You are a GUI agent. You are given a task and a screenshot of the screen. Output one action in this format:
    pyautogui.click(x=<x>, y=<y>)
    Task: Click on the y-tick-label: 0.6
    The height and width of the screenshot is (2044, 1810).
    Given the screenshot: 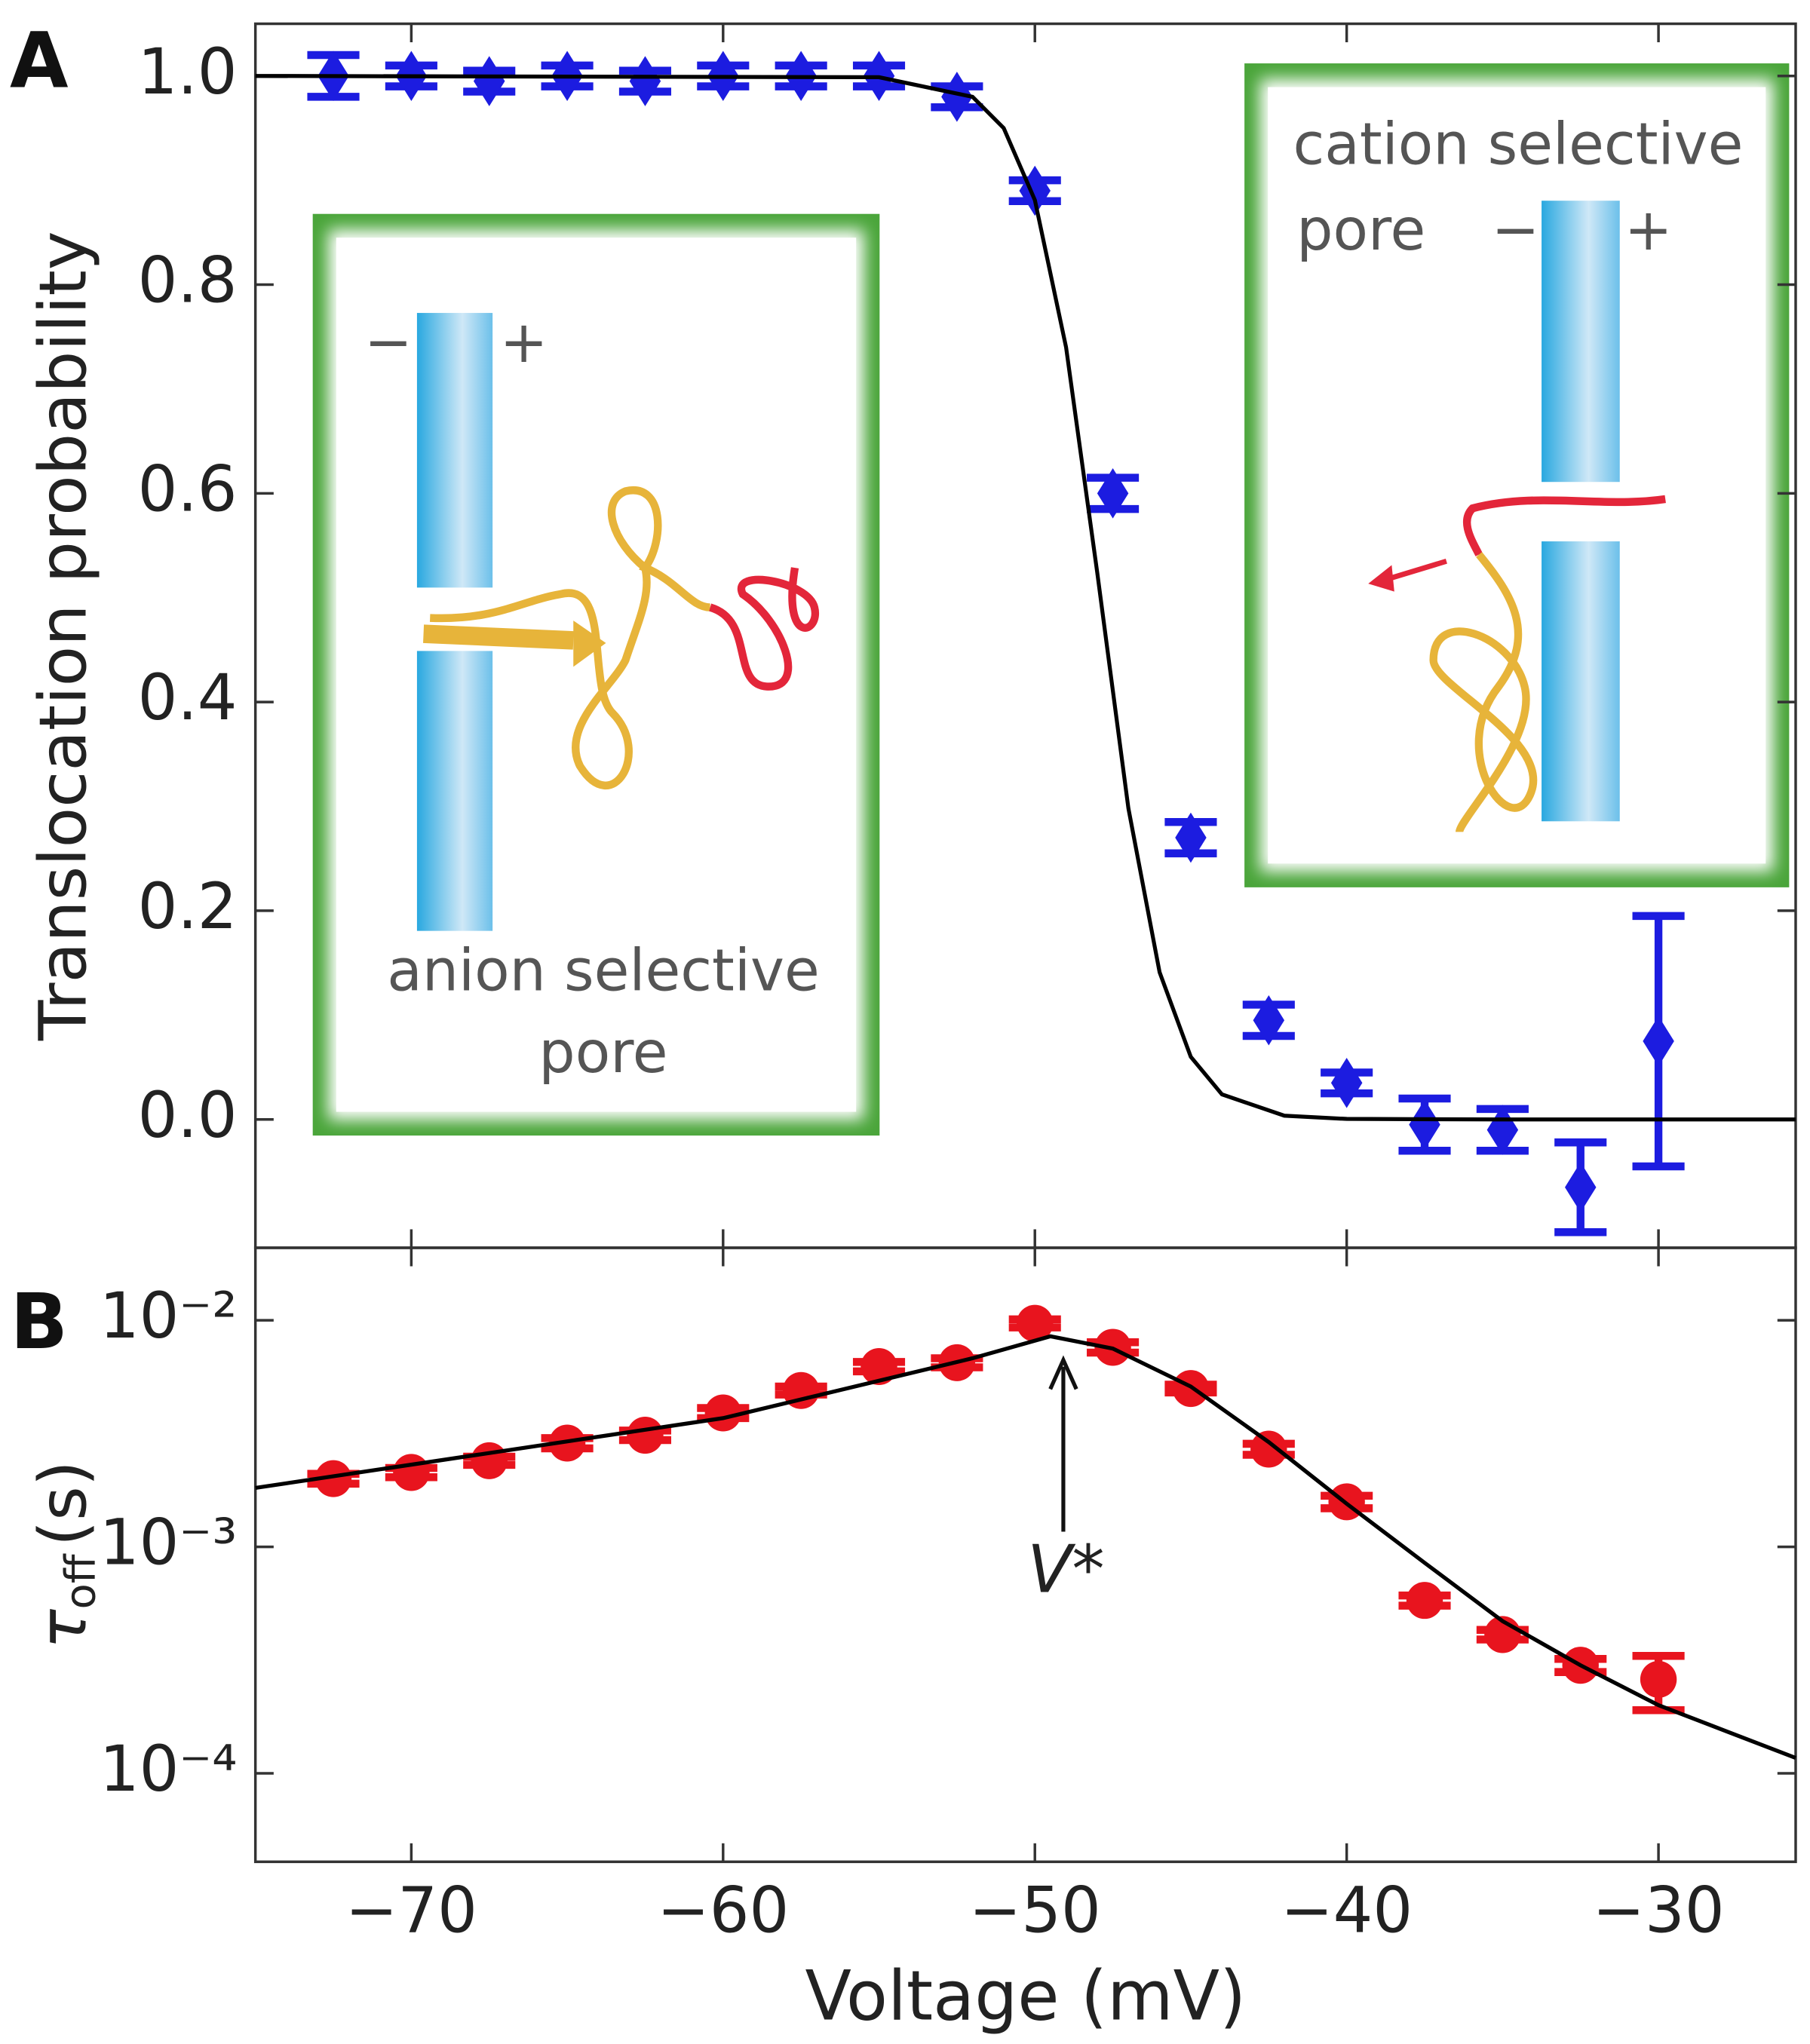 What is the action you would take?
    pyautogui.click(x=188, y=489)
    